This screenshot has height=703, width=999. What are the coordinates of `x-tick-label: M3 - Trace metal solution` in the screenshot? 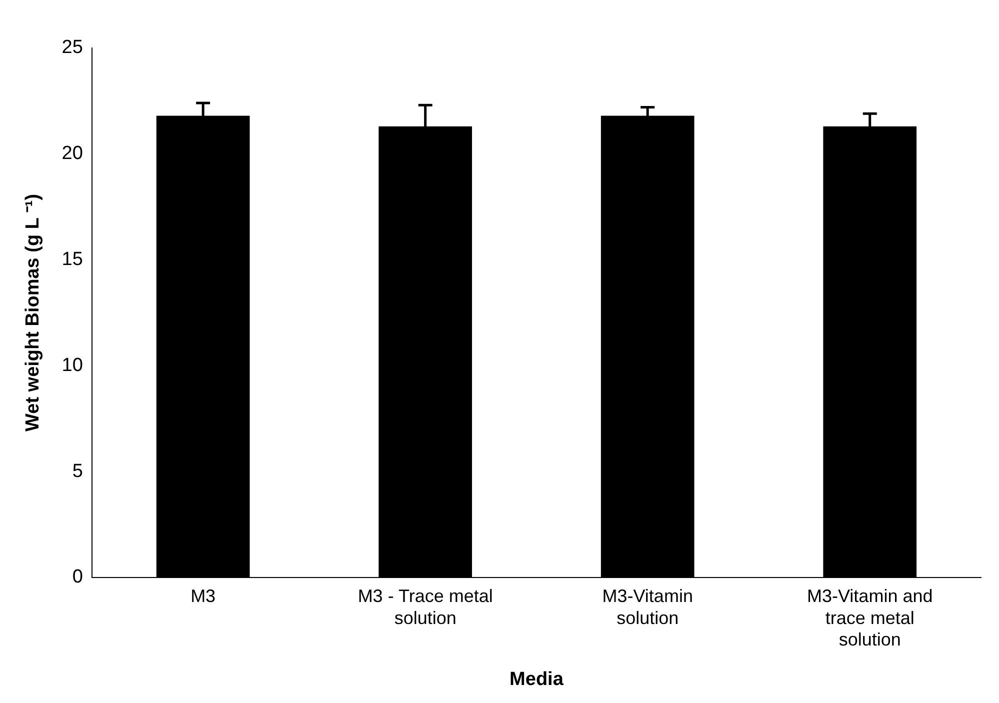 It's located at (425, 607).